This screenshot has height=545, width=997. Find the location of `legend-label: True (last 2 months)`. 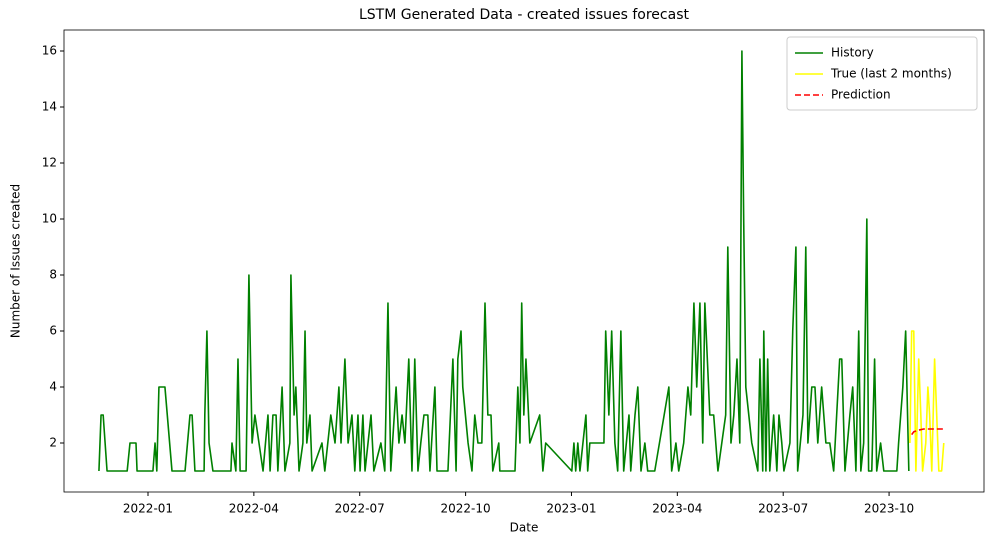

legend-label: True (last 2 months) is located at coordinates (891, 74).